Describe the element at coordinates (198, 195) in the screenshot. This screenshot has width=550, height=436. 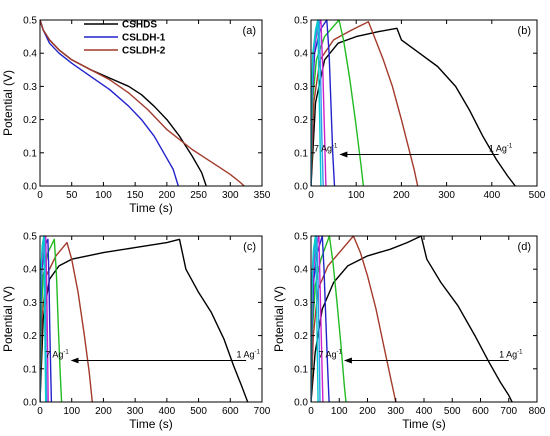
I see `x-tick-label: 250` at that location.